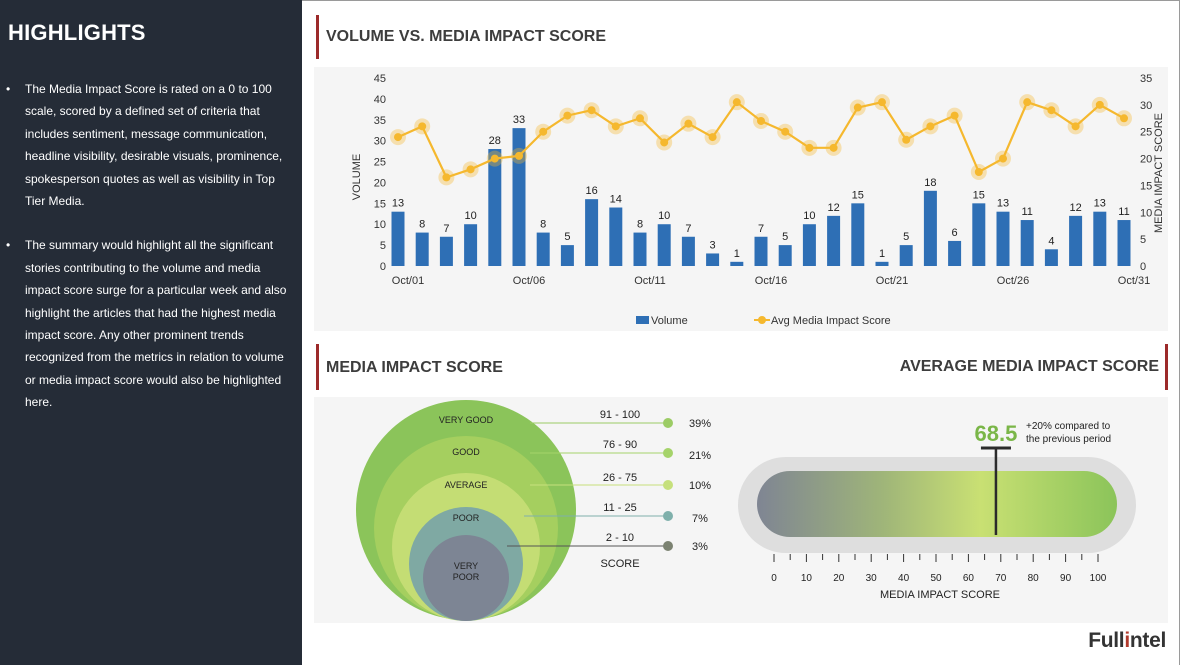 This screenshot has height=665, width=1180. Describe the element at coordinates (1068, 426) in the screenshot. I see `comparison-text-line1: +20% compared to` at that location.